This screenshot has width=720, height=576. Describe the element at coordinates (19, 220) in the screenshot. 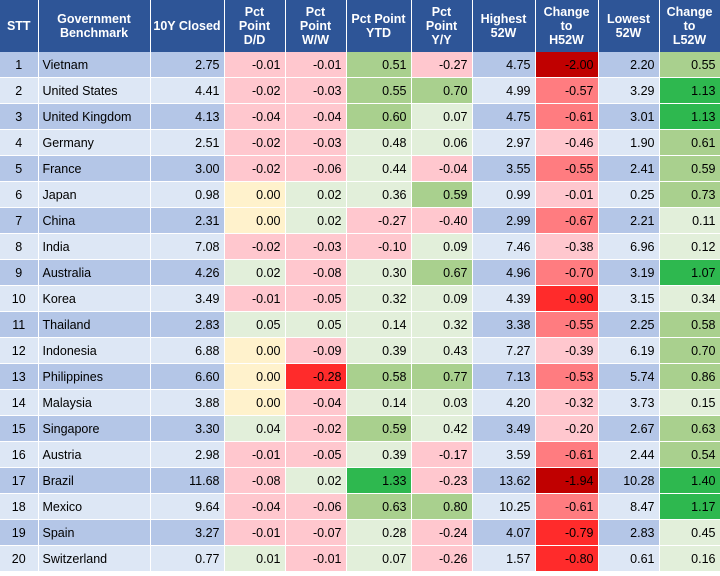

I see `cell-stt: 7` at that location.